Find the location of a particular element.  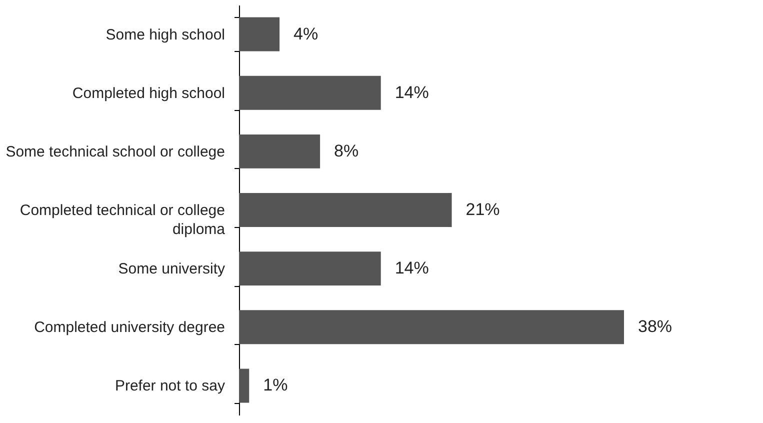

y-tick-label: Prefer not to say is located at coordinates (170, 386).